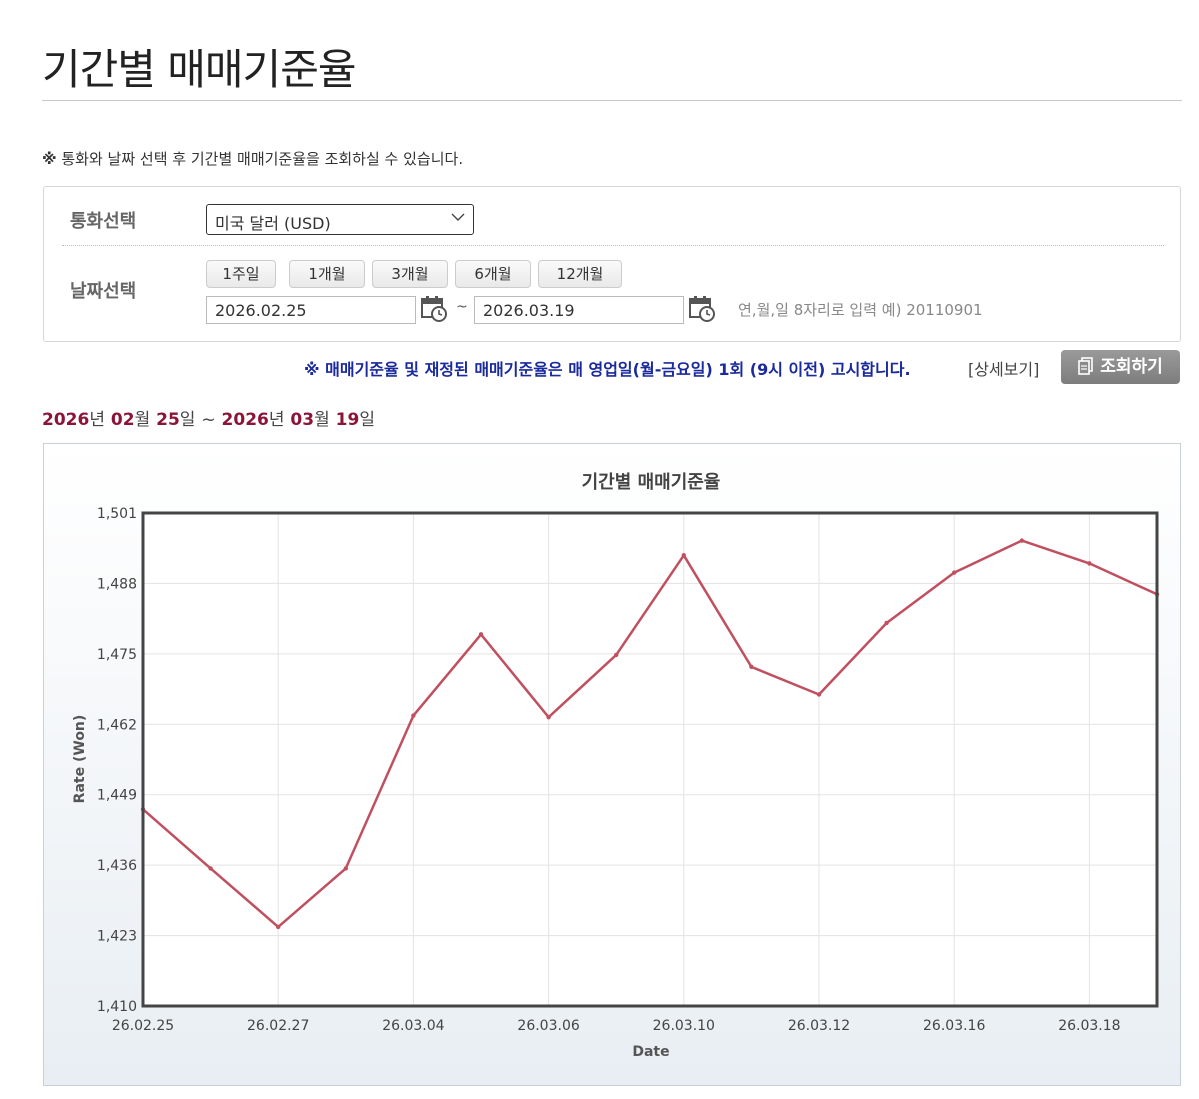 This screenshot has height=1099, width=1199. I want to click on title-divider, so click(612, 100).